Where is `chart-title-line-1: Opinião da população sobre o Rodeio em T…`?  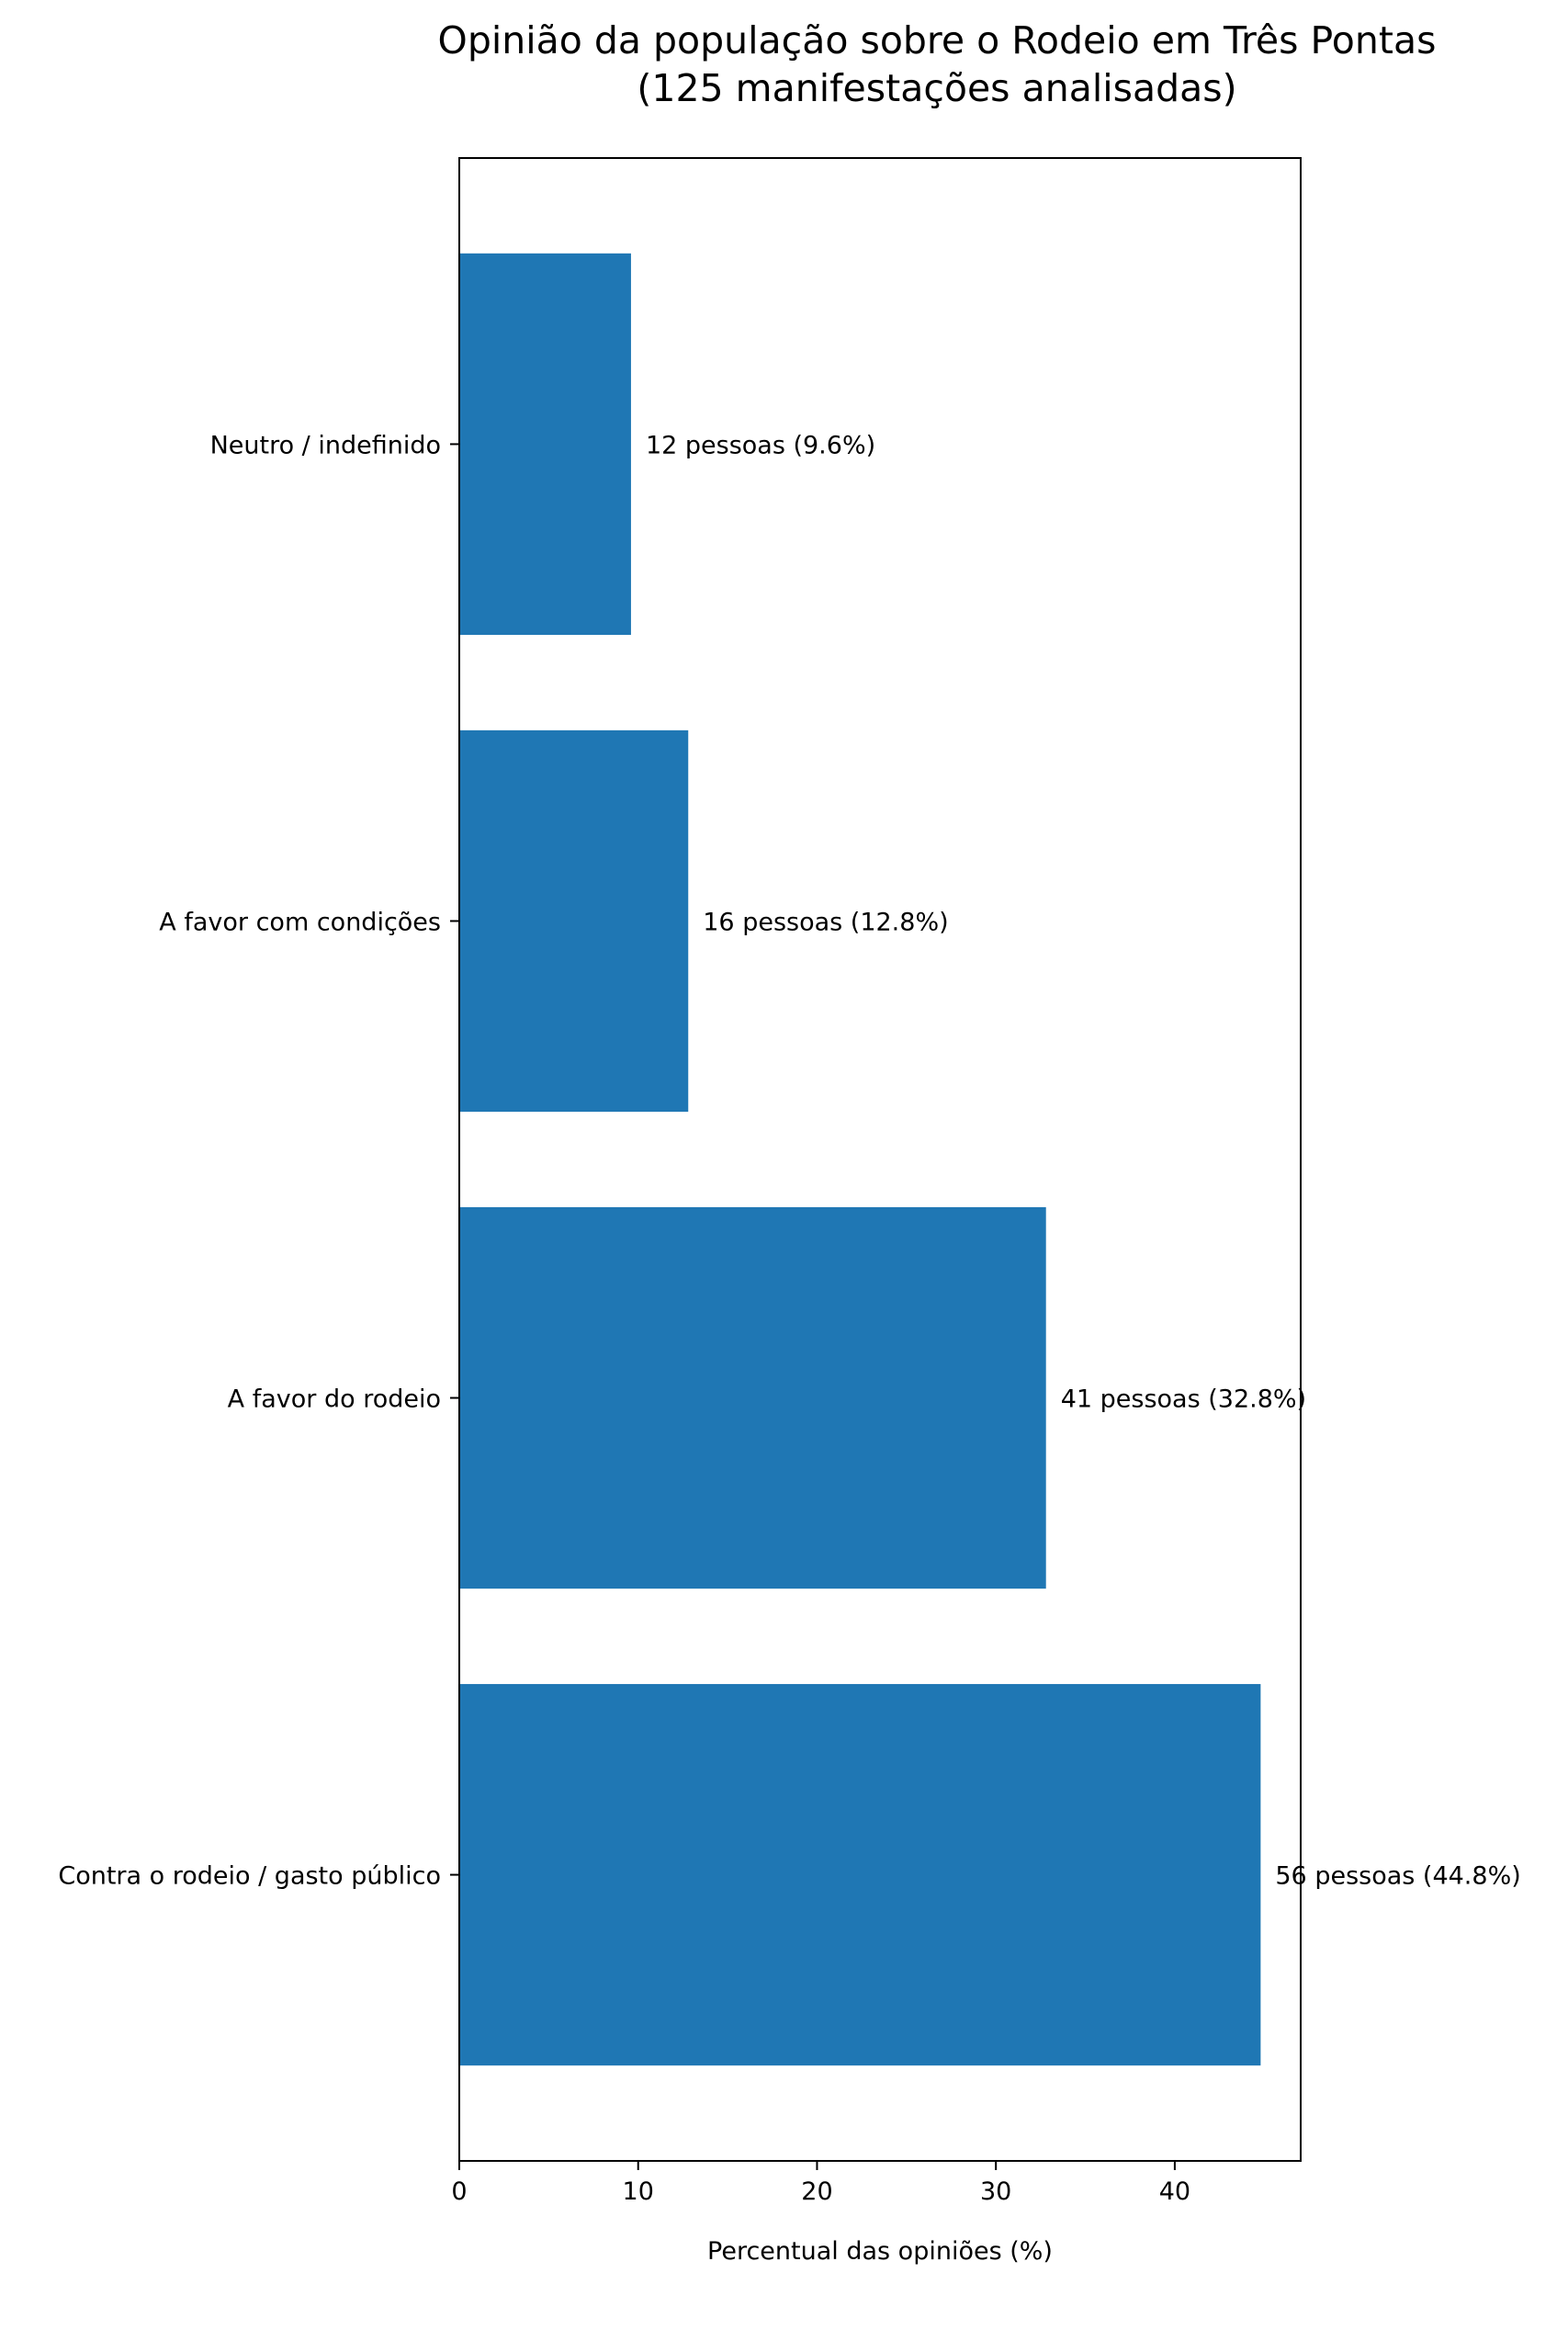 chart-title-line-1: Opinião da população sobre o Rodeio em T… is located at coordinates (938, 40).